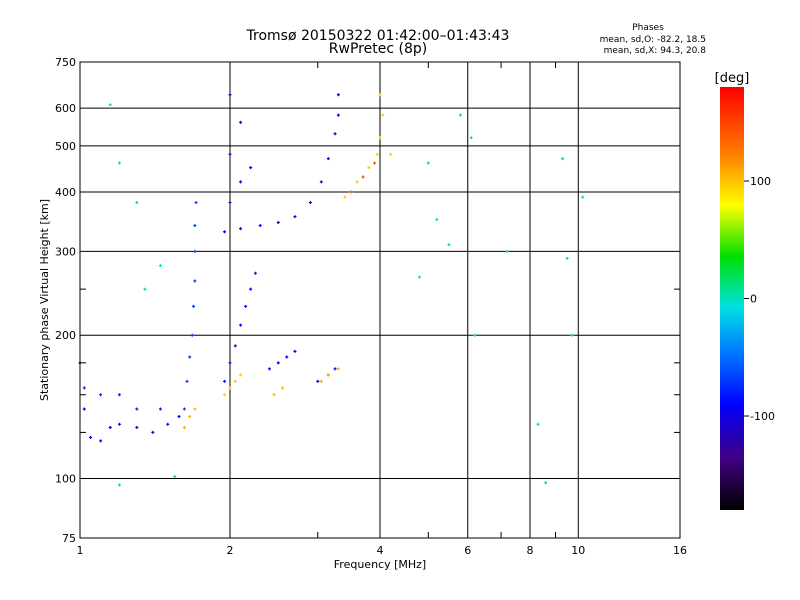  What do you see at coordinates (732, 298) in the screenshot?
I see `colorbar` at bounding box center [732, 298].